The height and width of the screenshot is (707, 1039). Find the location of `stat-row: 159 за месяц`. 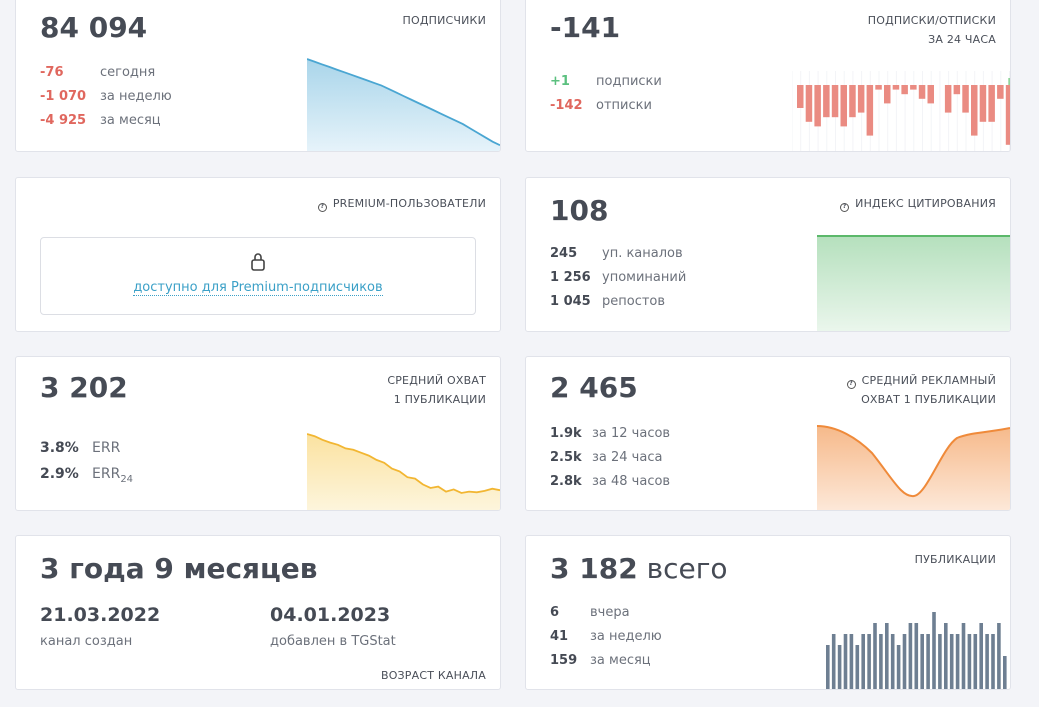

stat-row: 159 за месяц is located at coordinates (600, 660).